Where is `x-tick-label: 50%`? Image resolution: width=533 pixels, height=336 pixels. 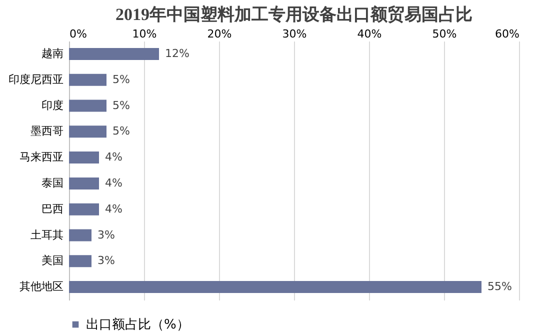 x-tick-label: 50% is located at coordinates (444, 34).